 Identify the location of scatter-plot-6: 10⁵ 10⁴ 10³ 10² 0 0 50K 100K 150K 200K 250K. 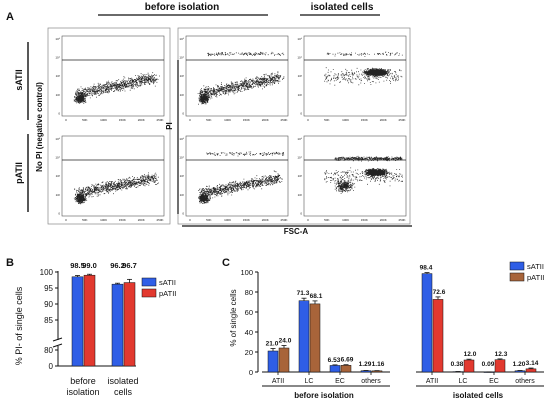
(352, 178).